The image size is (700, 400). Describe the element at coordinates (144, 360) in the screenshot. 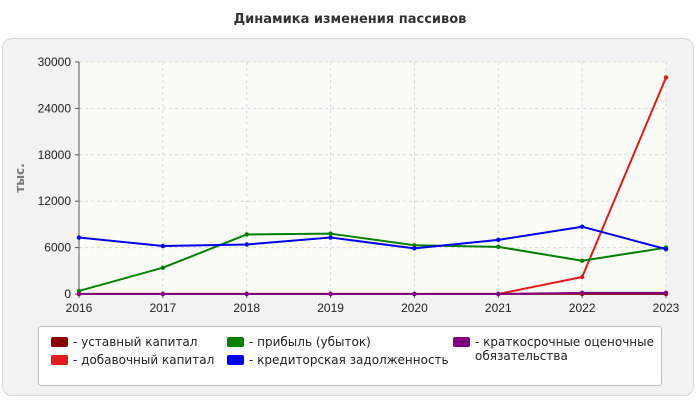

I see `legend-label: - добавочный капитал` at that location.